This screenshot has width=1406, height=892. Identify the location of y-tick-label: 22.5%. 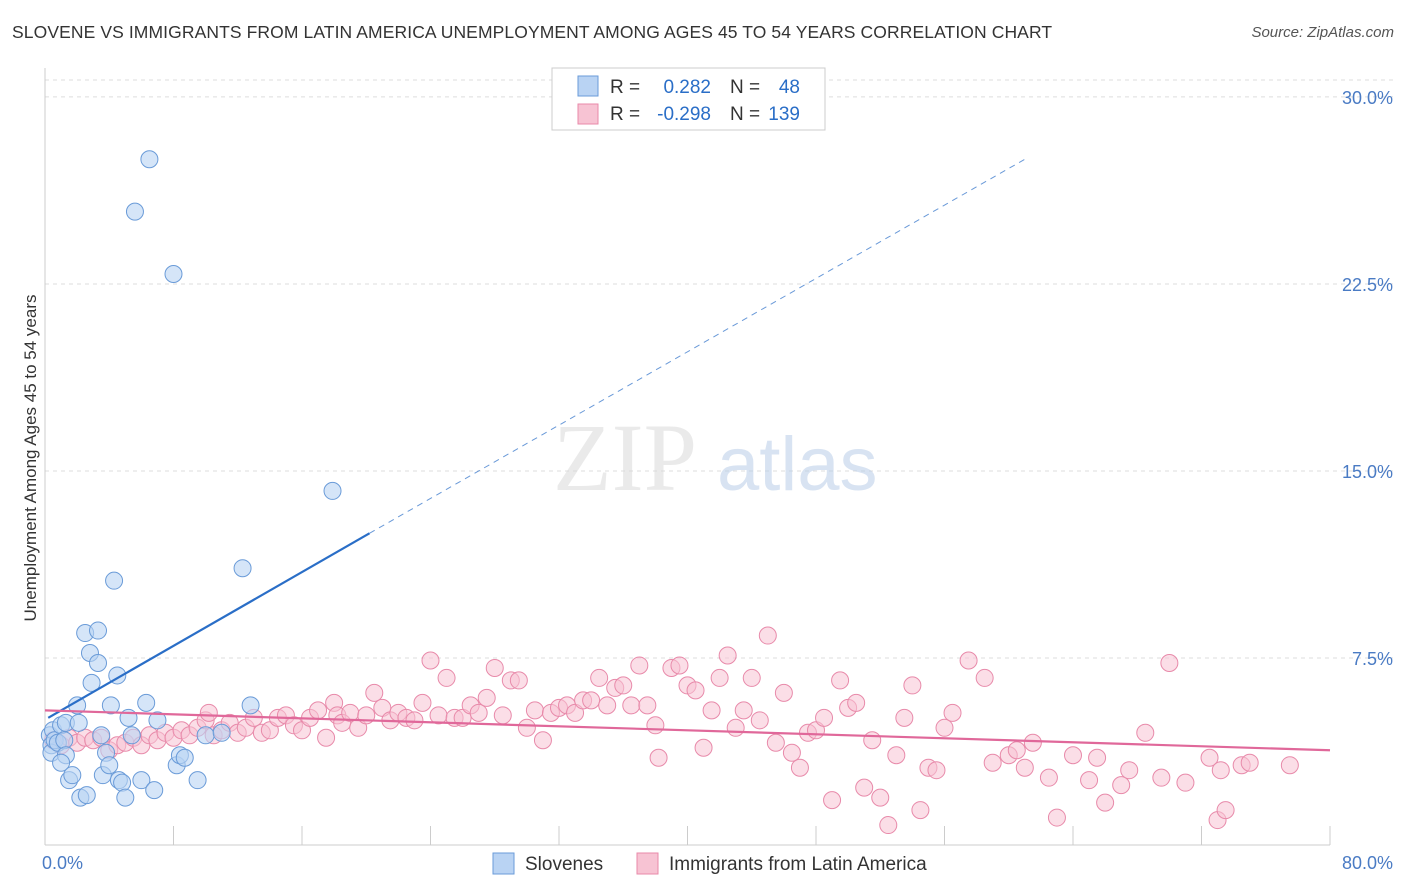
(1367, 285).